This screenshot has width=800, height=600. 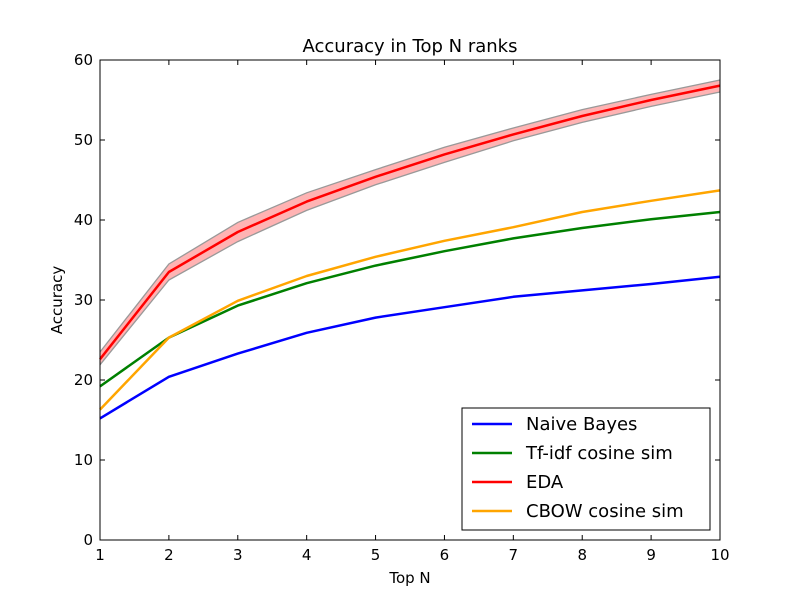 What do you see at coordinates (605, 511) in the screenshot?
I see `legend-label-3: CBOW cosine sim` at bounding box center [605, 511].